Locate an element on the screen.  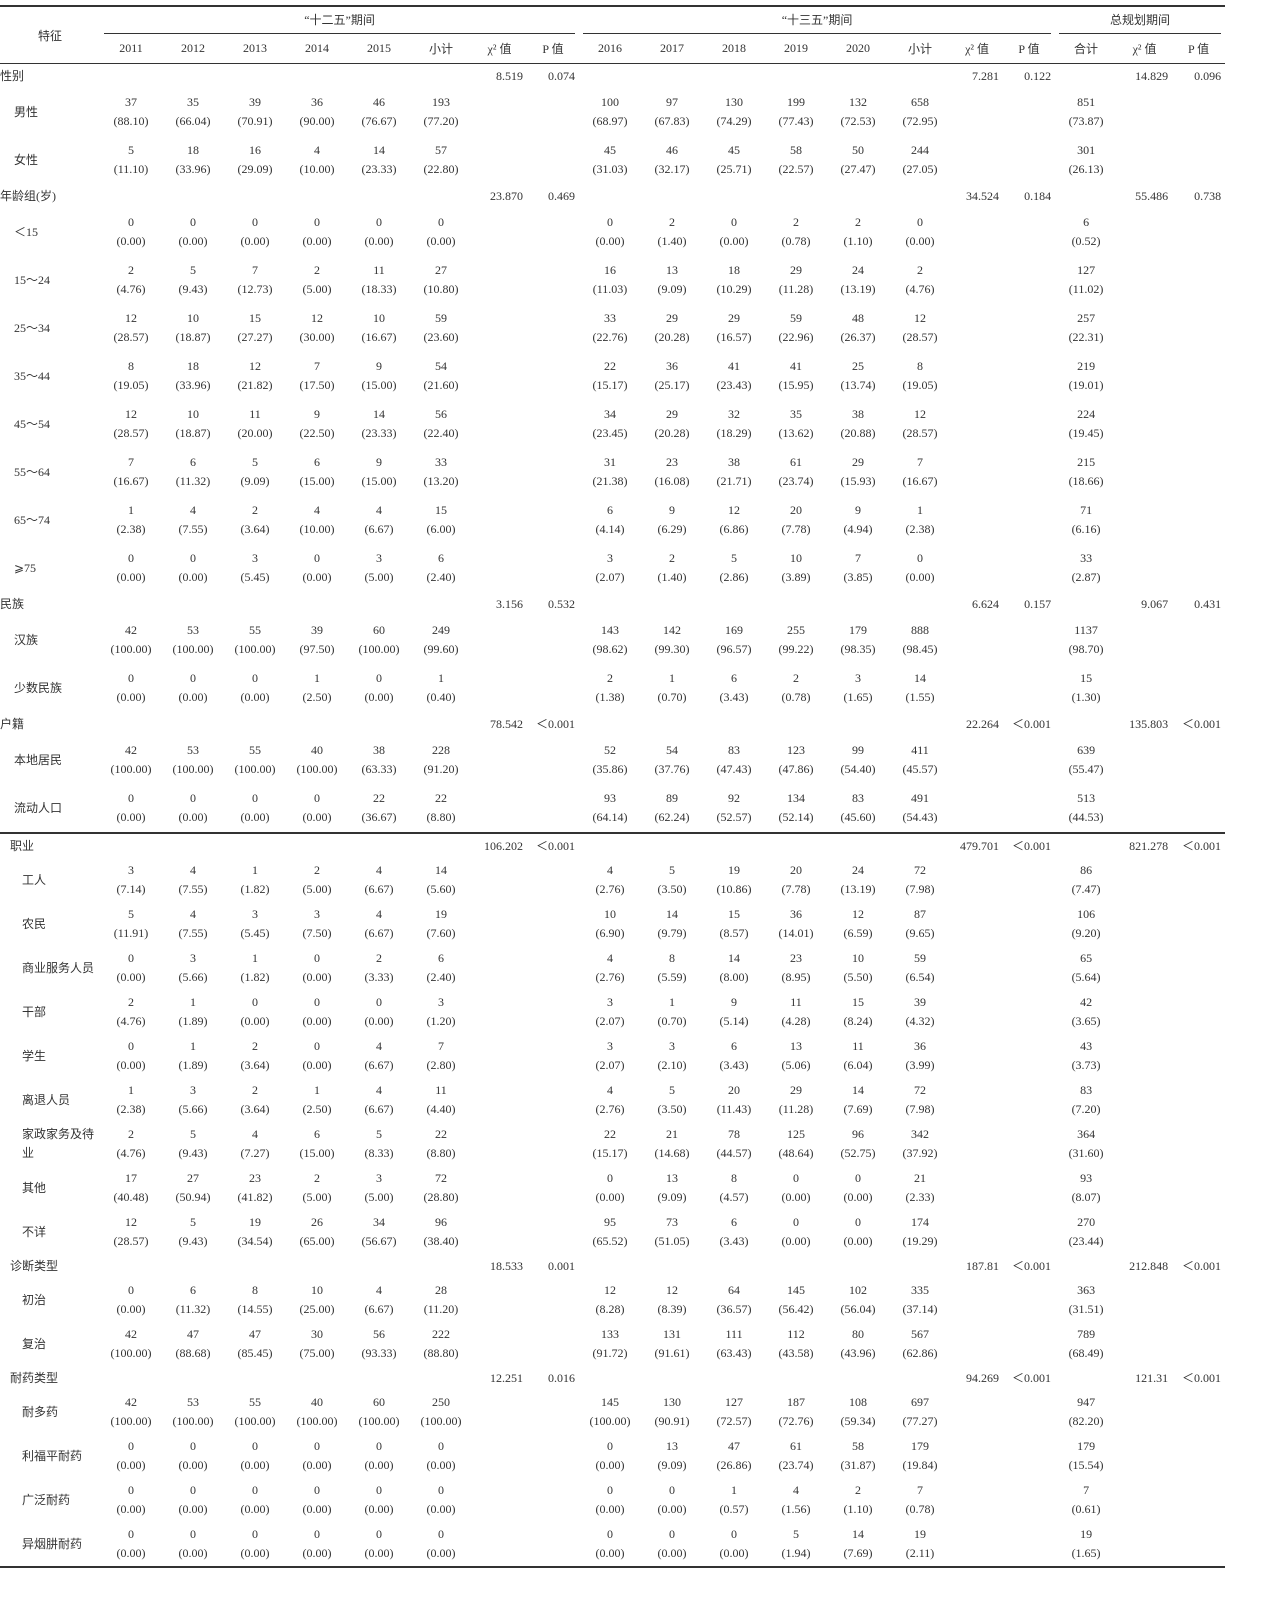
percent: (19.29) is located at coordinates (920, 1241).